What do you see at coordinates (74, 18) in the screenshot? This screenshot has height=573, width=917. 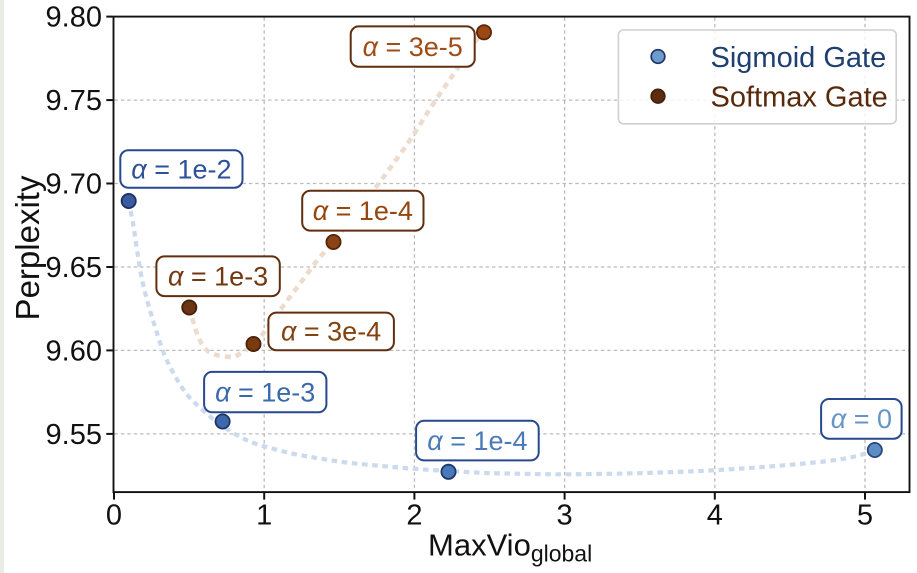 I see `svg-text: 9.80` at bounding box center [74, 18].